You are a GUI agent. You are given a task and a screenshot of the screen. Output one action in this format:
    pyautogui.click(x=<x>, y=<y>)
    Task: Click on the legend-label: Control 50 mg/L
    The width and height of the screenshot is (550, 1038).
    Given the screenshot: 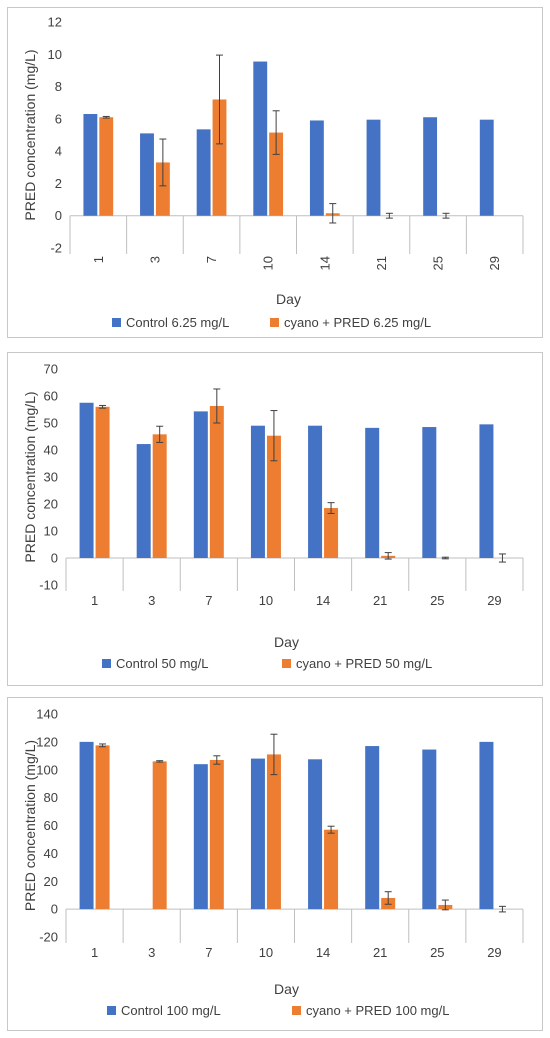 What is the action you would take?
    pyautogui.click(x=162, y=663)
    